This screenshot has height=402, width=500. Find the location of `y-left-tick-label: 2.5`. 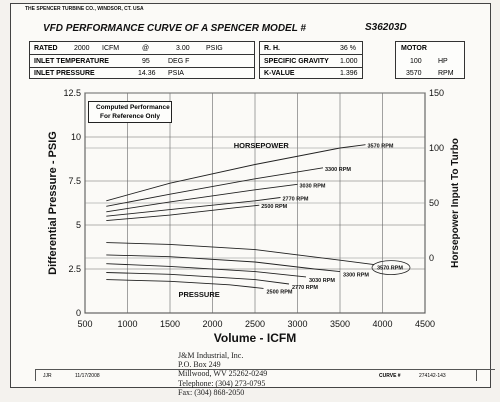

y-left-tick-label: 2.5 is located at coordinates (74, 269).